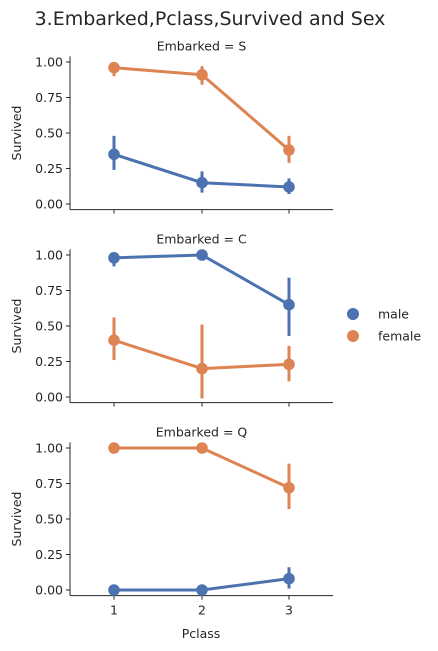 The width and height of the screenshot is (438, 651). I want to click on legend-label: female, so click(399, 336).